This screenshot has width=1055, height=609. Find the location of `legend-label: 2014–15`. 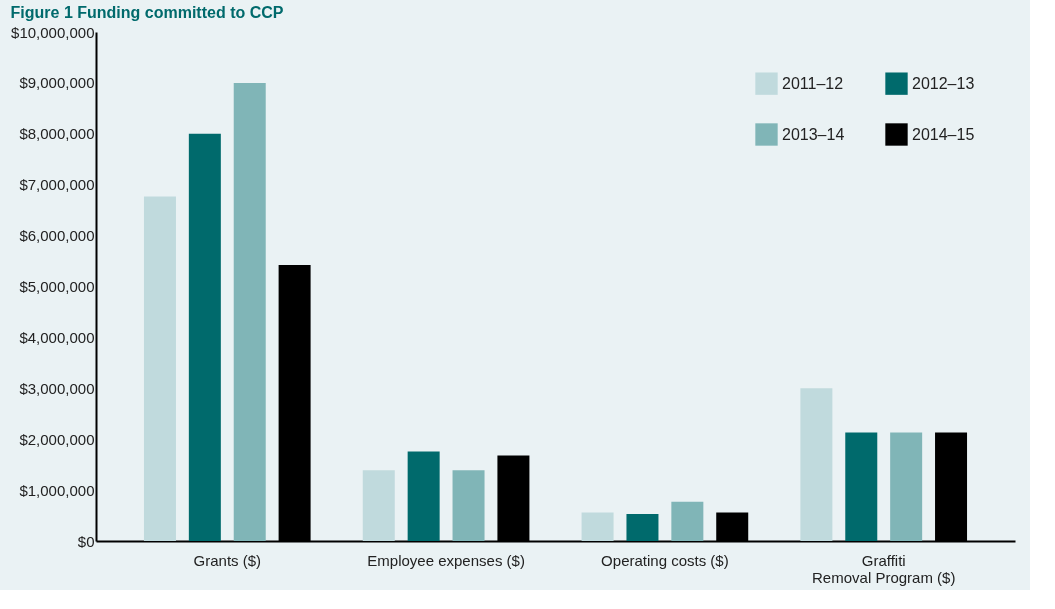

legend-label: 2014–15 is located at coordinates (943, 134).